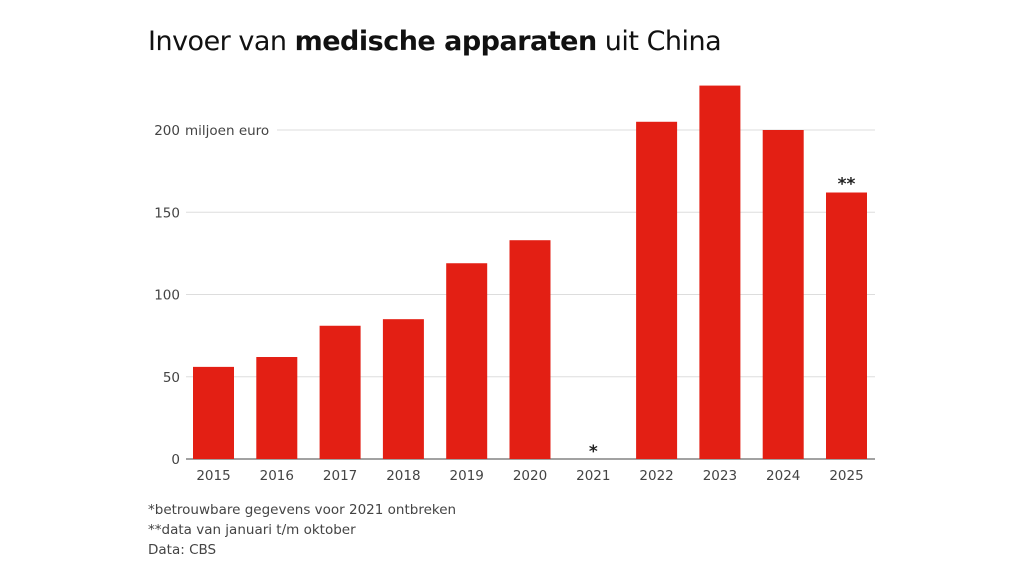 The height and width of the screenshot is (576, 1024). What do you see at coordinates (221, 41) in the screenshot?
I see `title-part: Invoer van` at bounding box center [221, 41].